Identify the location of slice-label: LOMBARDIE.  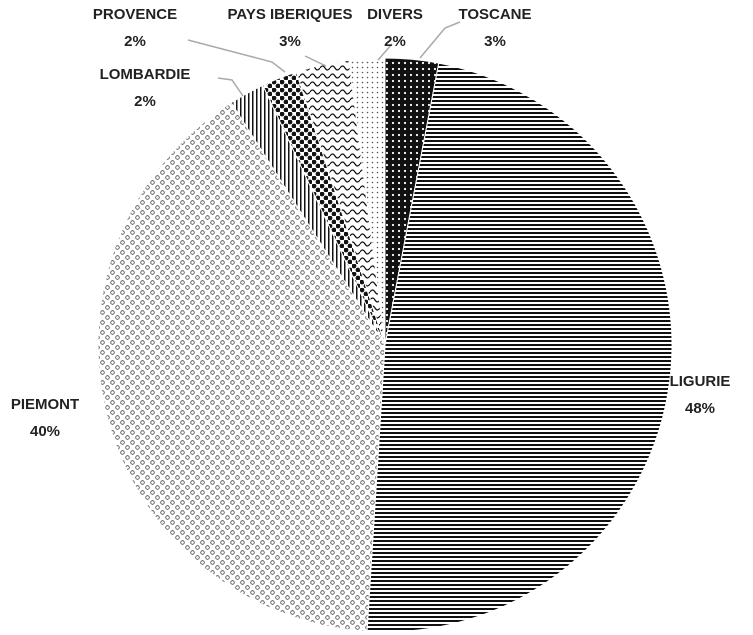
(145, 74).